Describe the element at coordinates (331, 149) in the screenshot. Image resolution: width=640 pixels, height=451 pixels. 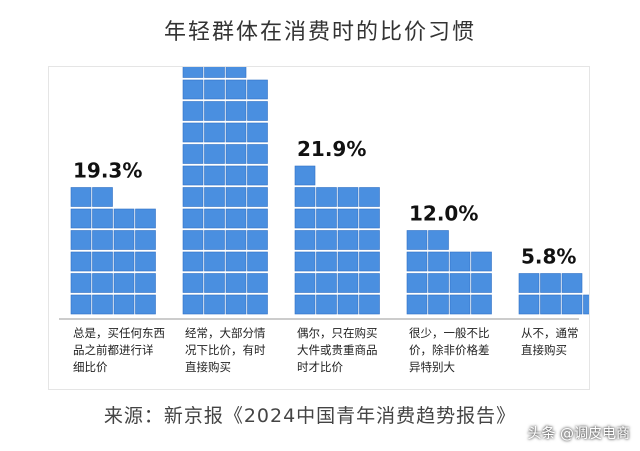
I see `value-label: 21.9%` at that location.